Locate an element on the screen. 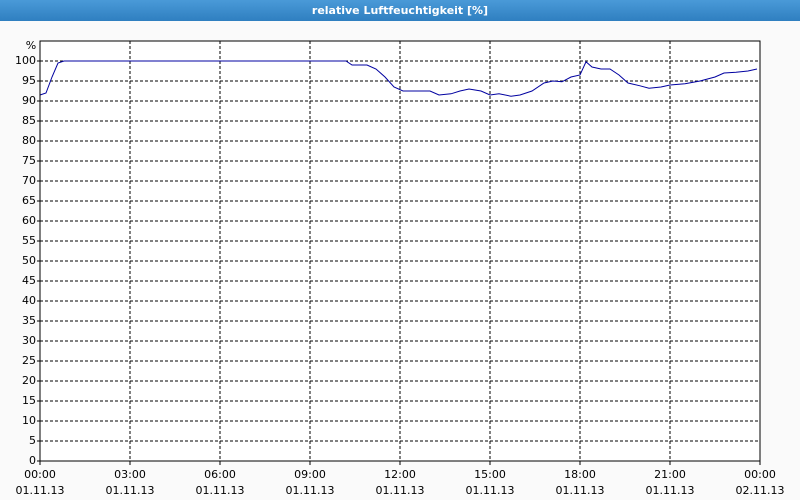  y-tick-label: 55 is located at coordinates (29, 240).